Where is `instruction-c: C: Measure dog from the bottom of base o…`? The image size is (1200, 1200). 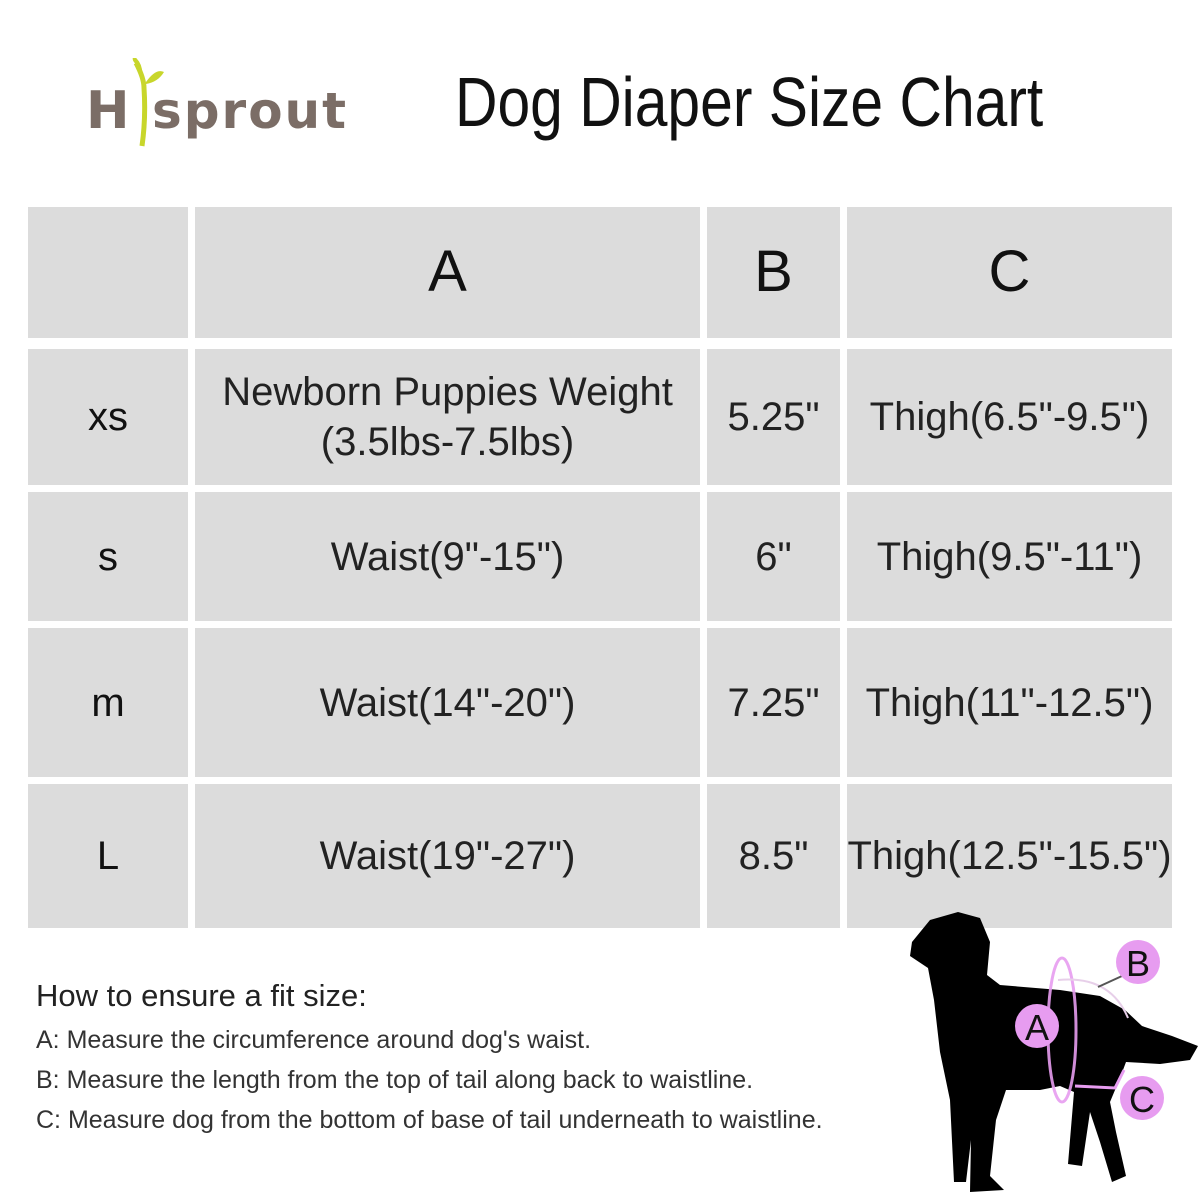 instruction-c: C: Measure dog from the bottom of base o… is located at coordinates (429, 1120).